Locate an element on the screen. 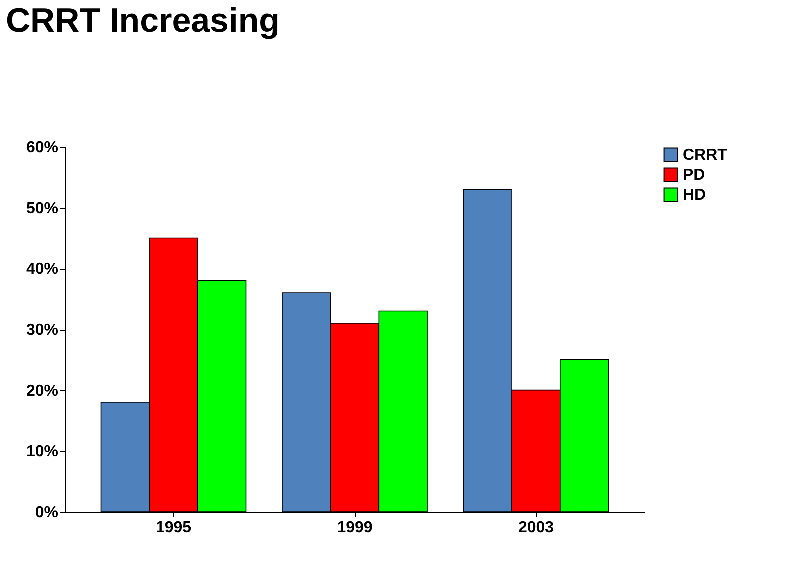 The image size is (809, 580). y-tick-label: 40% is located at coordinates (42, 269).